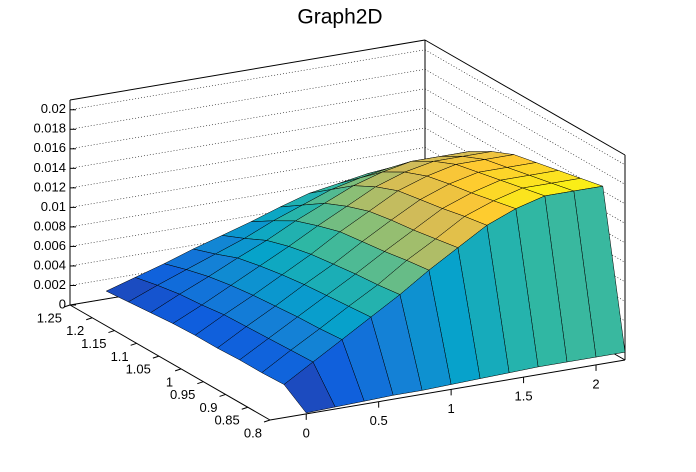 This screenshot has height=472, width=696. Describe the element at coordinates (53, 108) in the screenshot. I see `z-tick-label: 0.02` at that location.